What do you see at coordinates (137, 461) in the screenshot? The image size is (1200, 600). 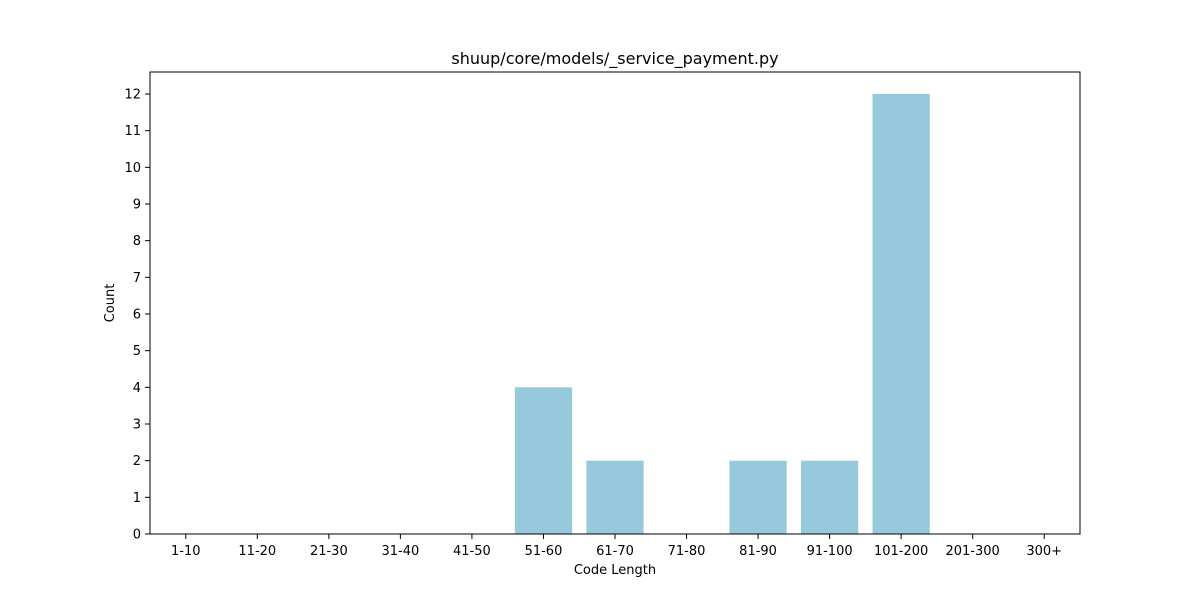 I see `y-tick-label: 2` at bounding box center [137, 461].